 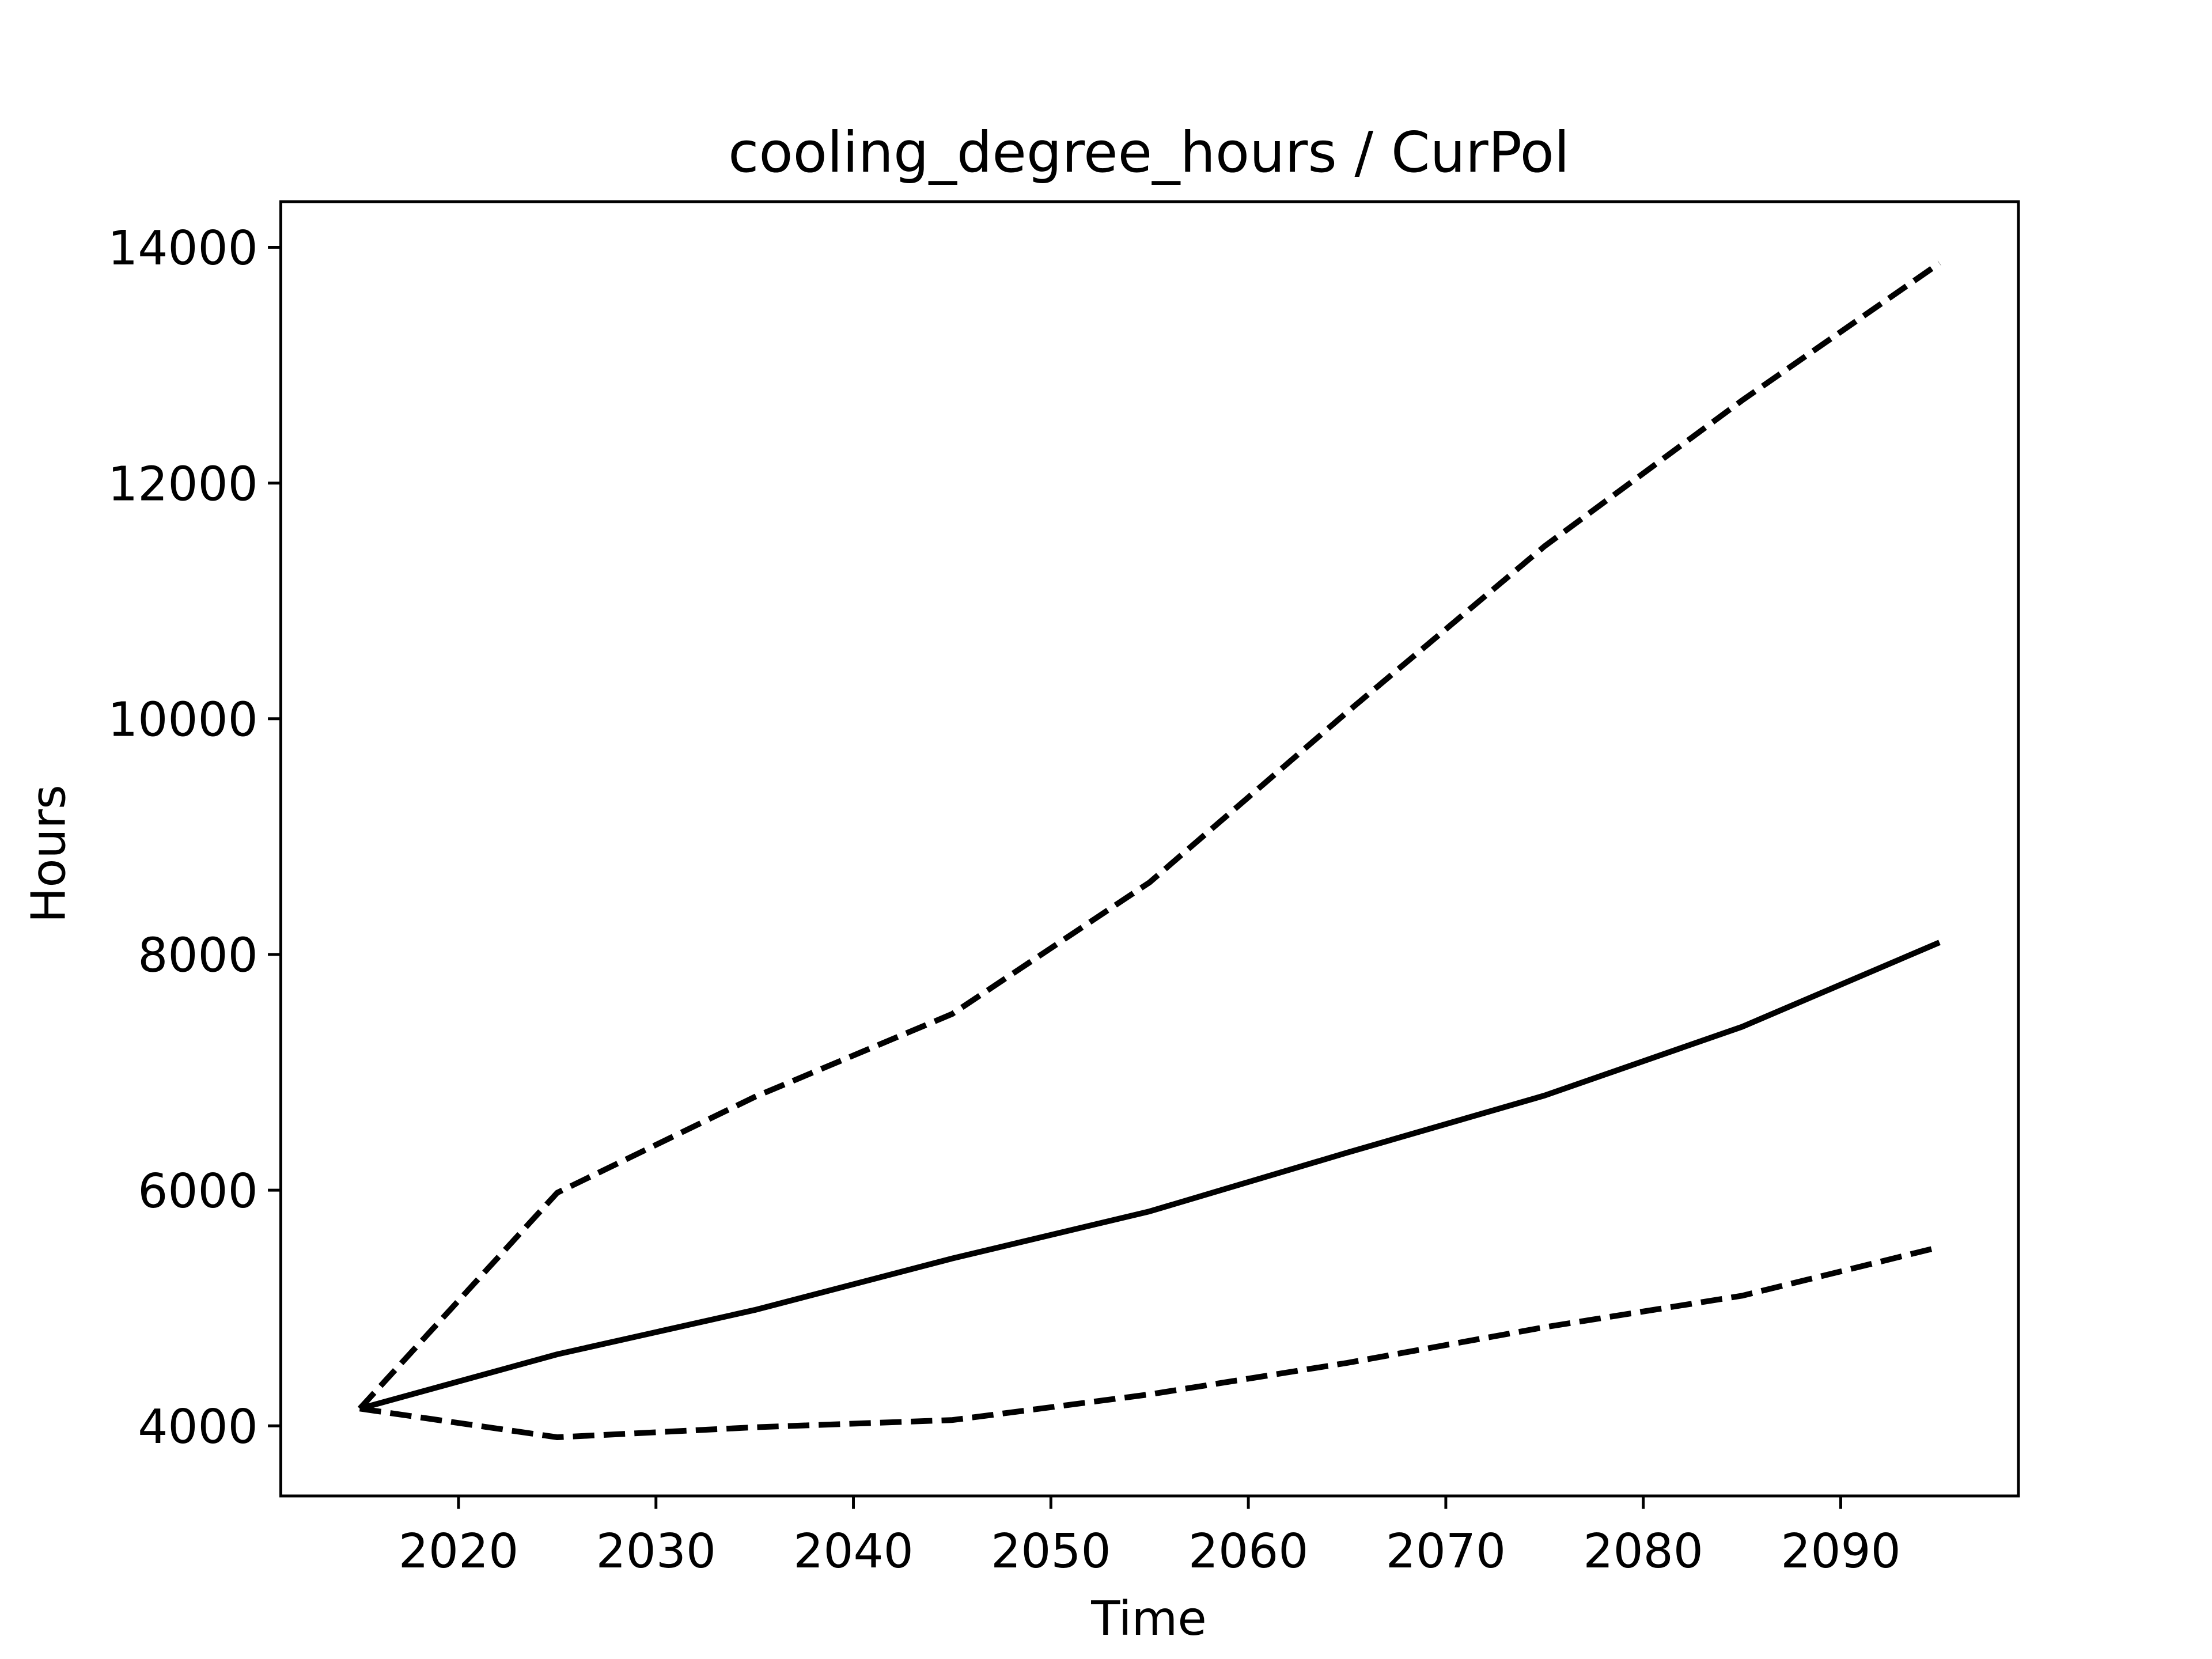 What do you see at coordinates (459, 1551) in the screenshot?
I see `x-tick-label: 2020` at bounding box center [459, 1551].